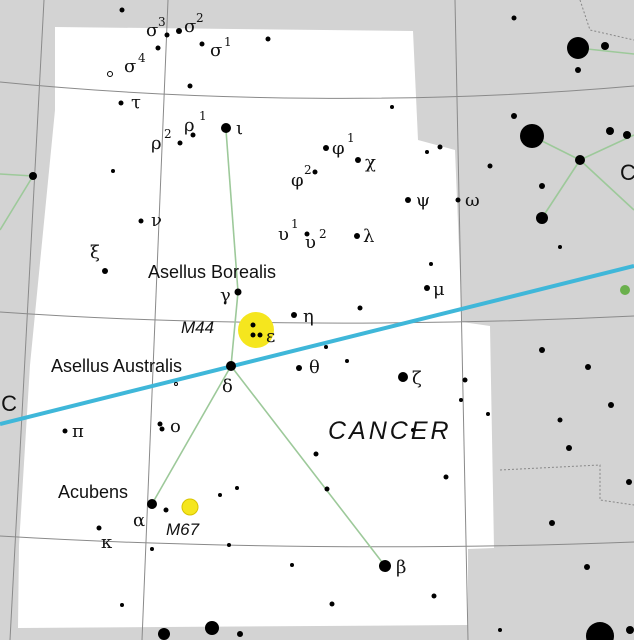 This screenshot has width=634, height=640. What do you see at coordinates (93, 492) in the screenshot?
I see `label-acubens: Acubens` at bounding box center [93, 492].